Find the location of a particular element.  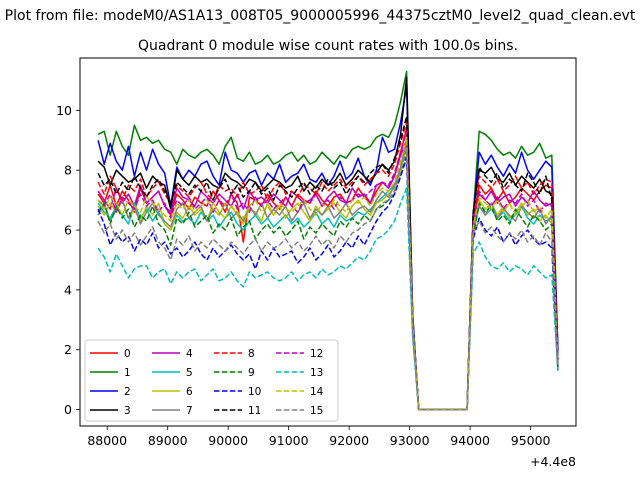

y-tick-label: 2 is located at coordinates (68, 349).